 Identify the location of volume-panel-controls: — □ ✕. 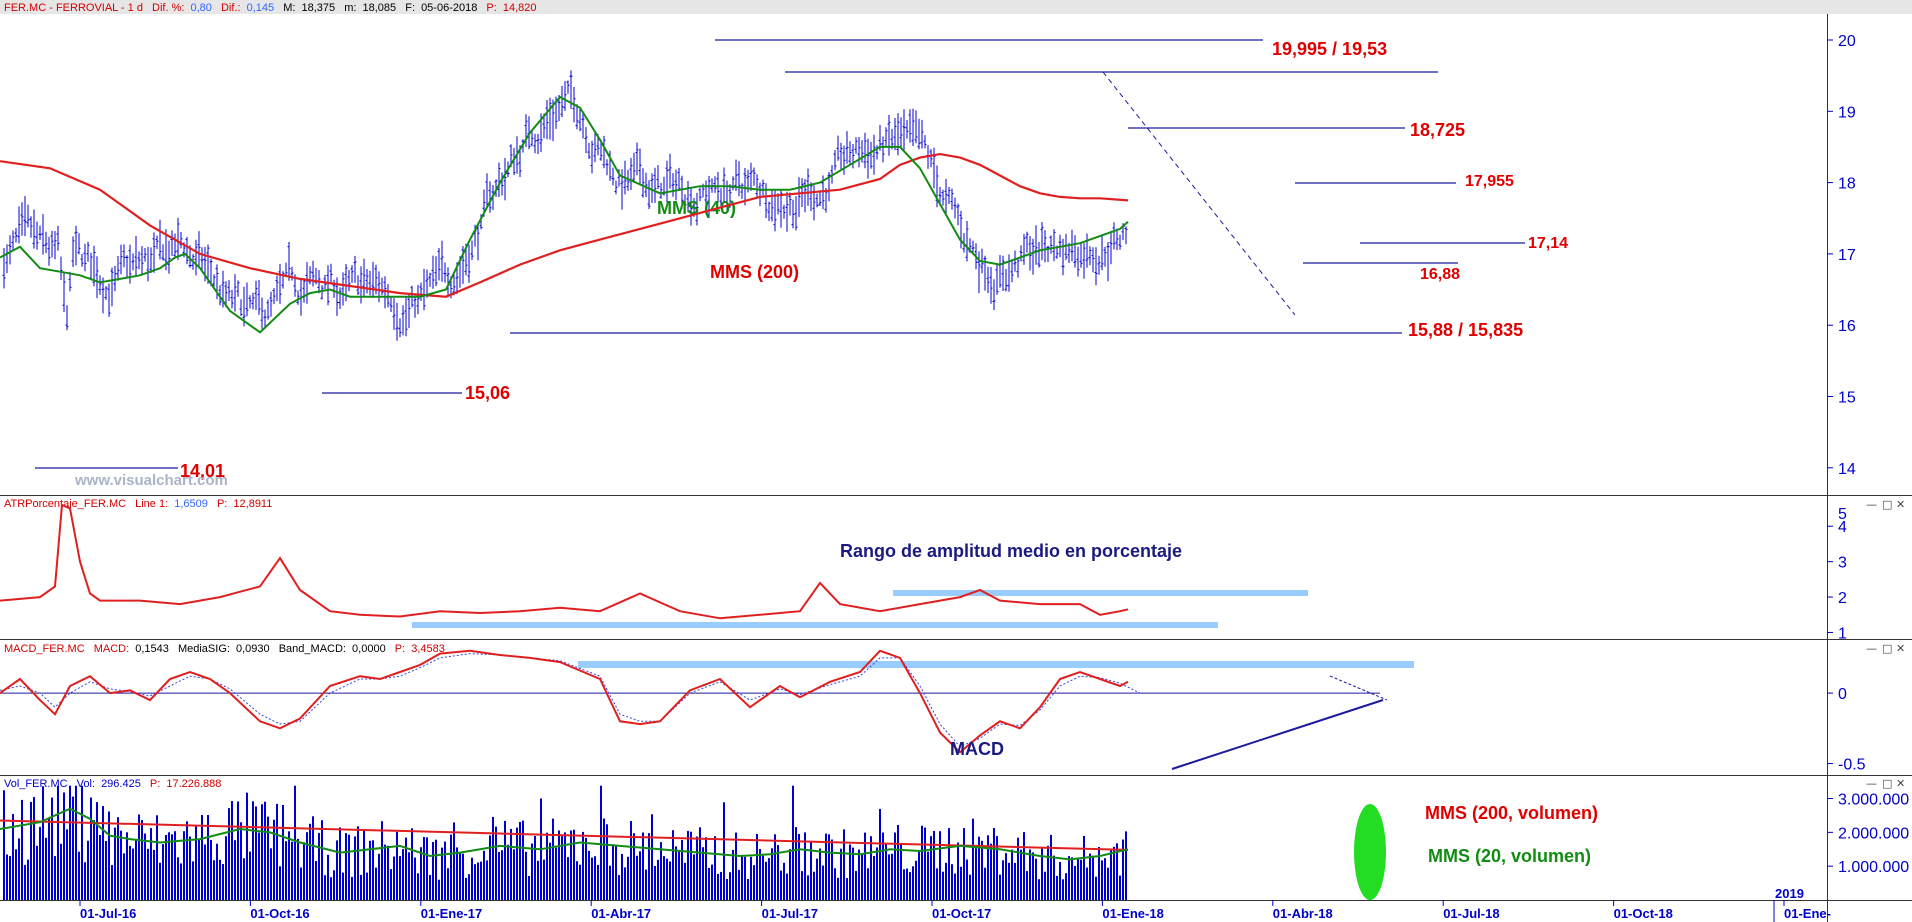
(1885, 783).